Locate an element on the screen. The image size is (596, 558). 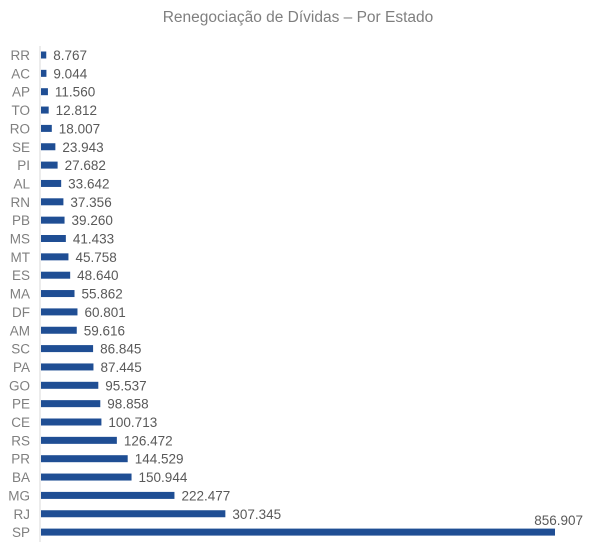
category-label-pa: PA is located at coordinates (21, 367).